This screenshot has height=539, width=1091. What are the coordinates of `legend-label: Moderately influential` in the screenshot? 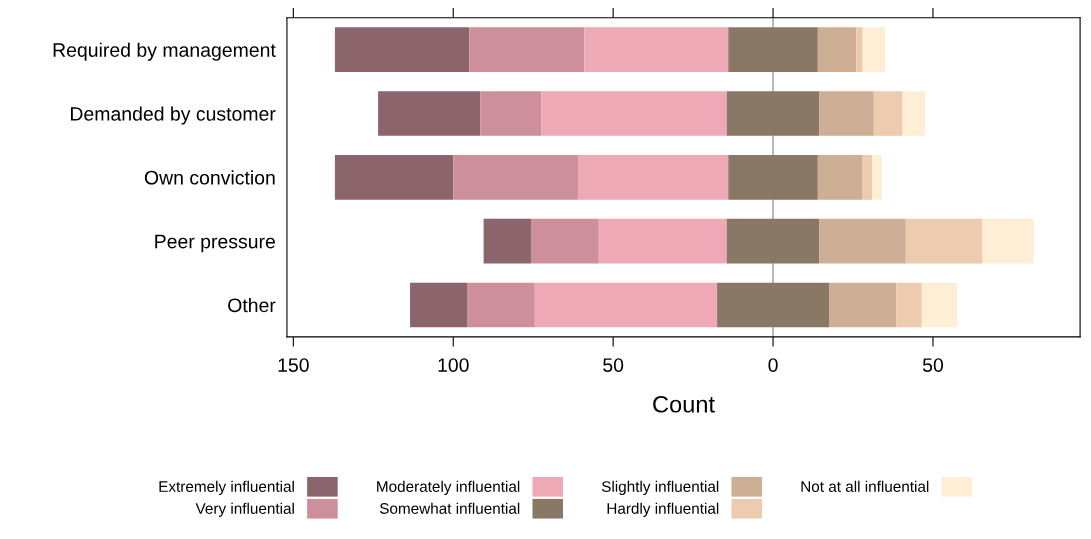 It's located at (448, 487).